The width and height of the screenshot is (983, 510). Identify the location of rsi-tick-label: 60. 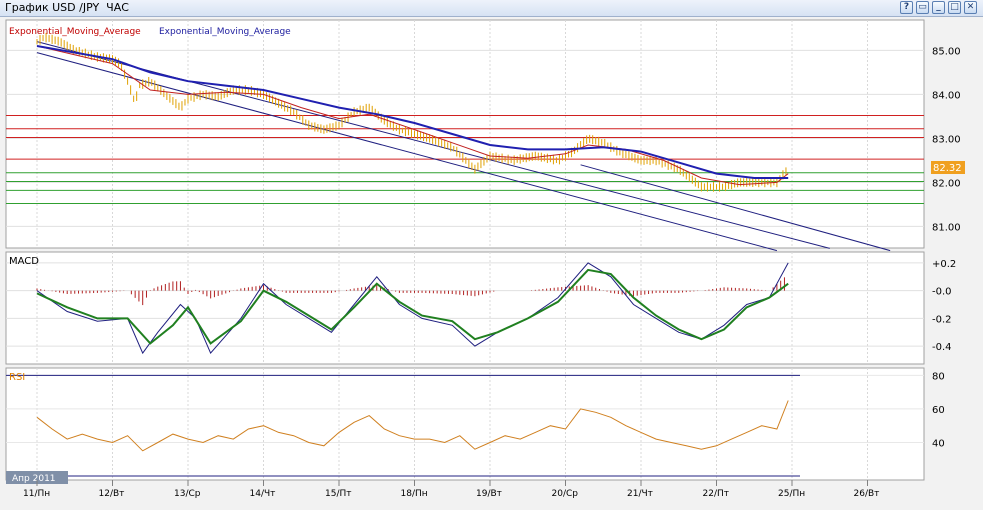
(938, 410).